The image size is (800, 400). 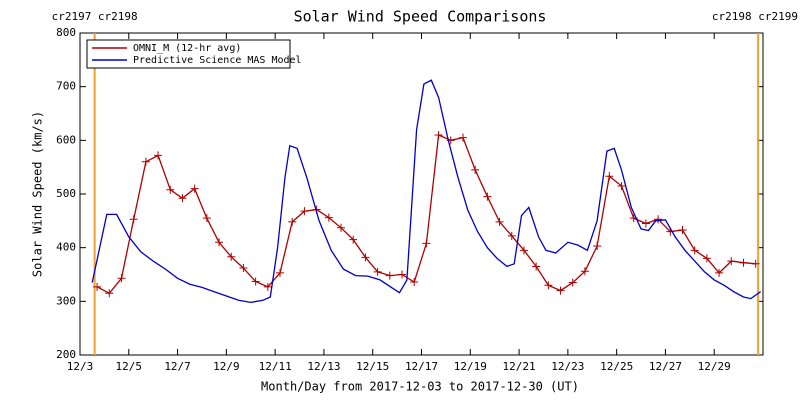 I want to click on x-tick-label: 12/29, so click(x=714, y=366).